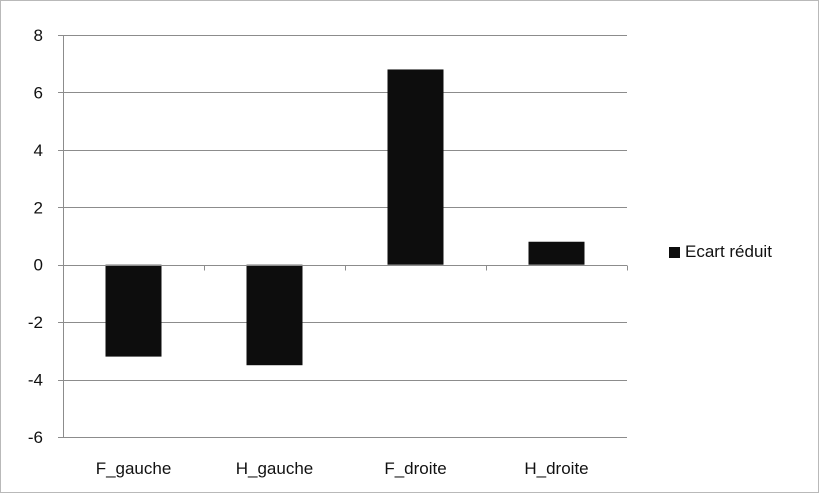 Image resolution: width=819 pixels, height=494 pixels. What do you see at coordinates (38, 265) in the screenshot?
I see `y-tick-label: 0` at bounding box center [38, 265].